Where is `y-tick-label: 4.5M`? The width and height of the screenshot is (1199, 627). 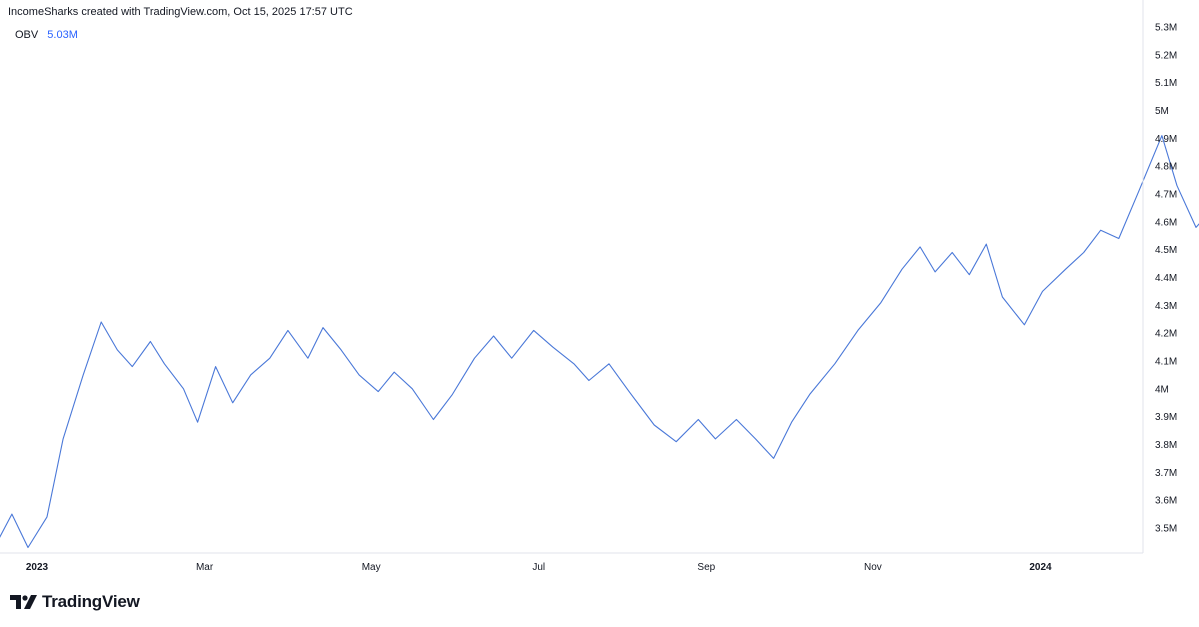 y-tick-label: 4.5M is located at coordinates (1166, 250).